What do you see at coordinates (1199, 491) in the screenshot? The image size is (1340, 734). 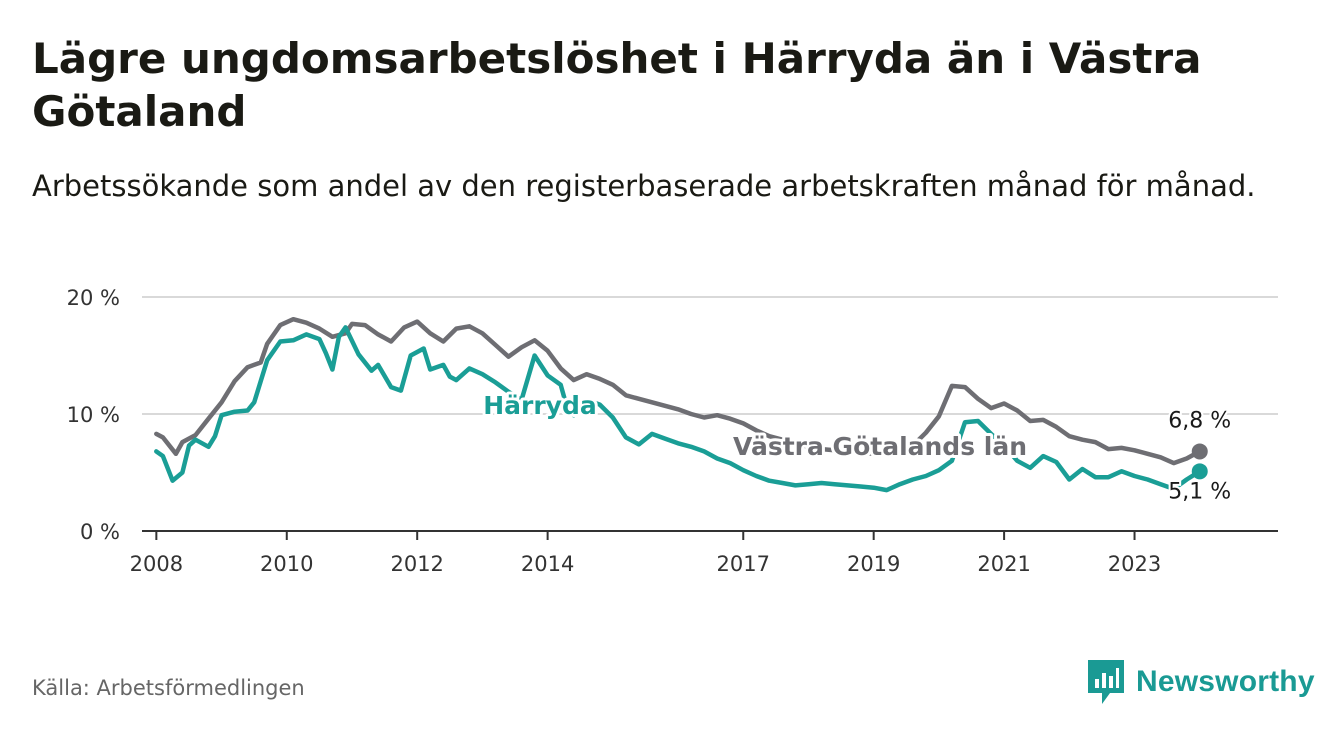 I see `series-end-label: 5,1 %` at bounding box center [1199, 491].